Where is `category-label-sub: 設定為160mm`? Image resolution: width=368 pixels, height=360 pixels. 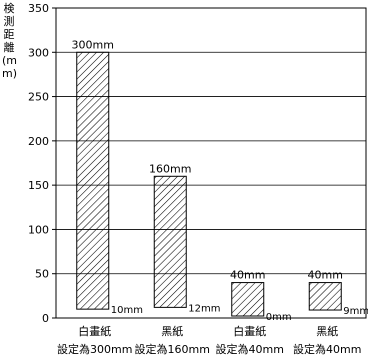
category-label-sub: 設定為160mm is located at coordinates (172, 349).